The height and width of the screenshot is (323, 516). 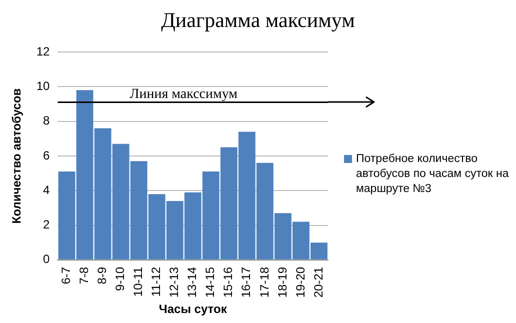 I want to click on x-tick-label: 19-20, so click(x=300, y=282).